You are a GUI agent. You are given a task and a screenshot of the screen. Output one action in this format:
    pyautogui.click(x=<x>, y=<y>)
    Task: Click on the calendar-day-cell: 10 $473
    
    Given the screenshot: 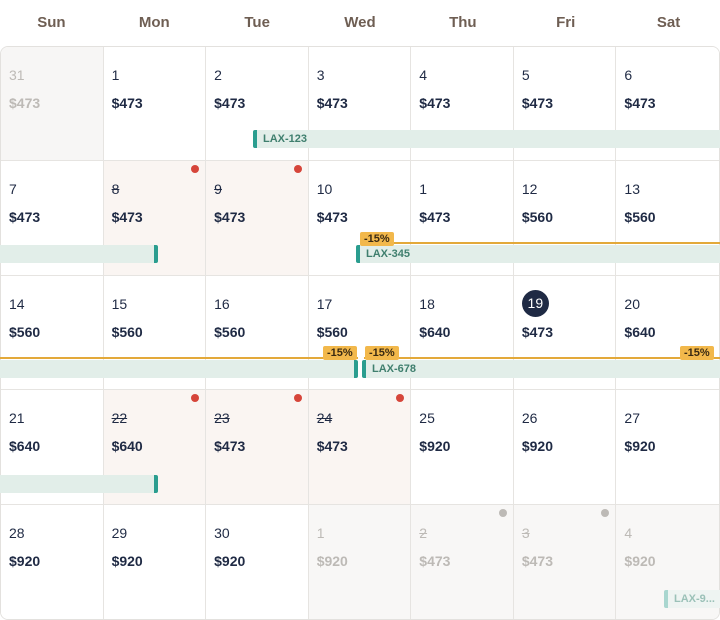 What is the action you would take?
    pyautogui.click(x=360, y=218)
    